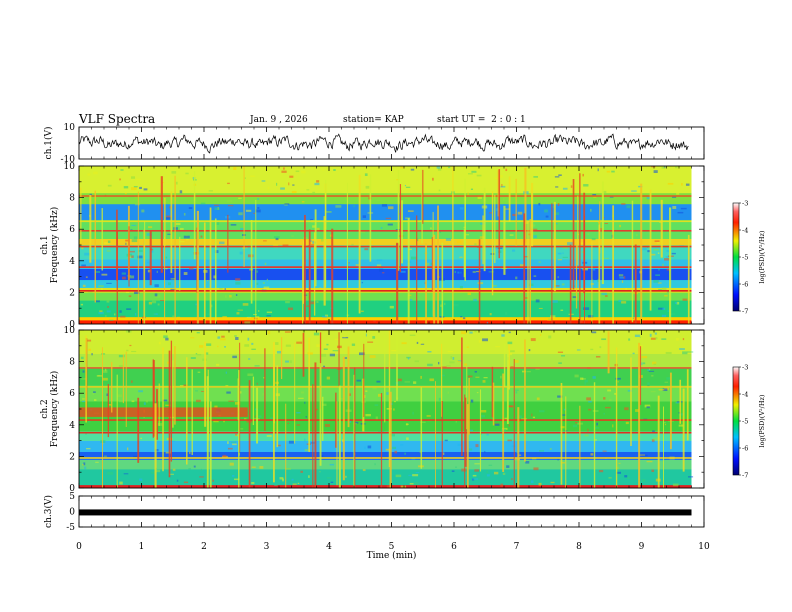 The width and height of the screenshot is (792, 612). What do you see at coordinates (392, 555) in the screenshot?
I see `x-axis-label: Time (min)` at bounding box center [392, 555].